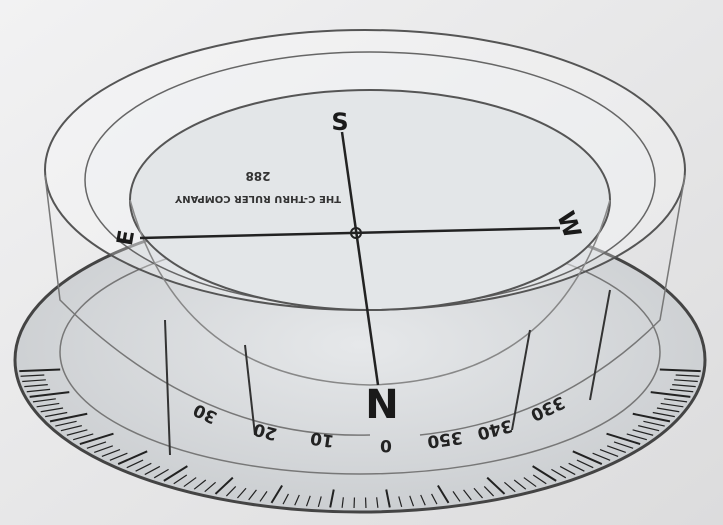 The image size is (723, 525). What do you see at coordinates (445, 439) in the screenshot?
I see `scale-label: 350` at bounding box center [445, 439].